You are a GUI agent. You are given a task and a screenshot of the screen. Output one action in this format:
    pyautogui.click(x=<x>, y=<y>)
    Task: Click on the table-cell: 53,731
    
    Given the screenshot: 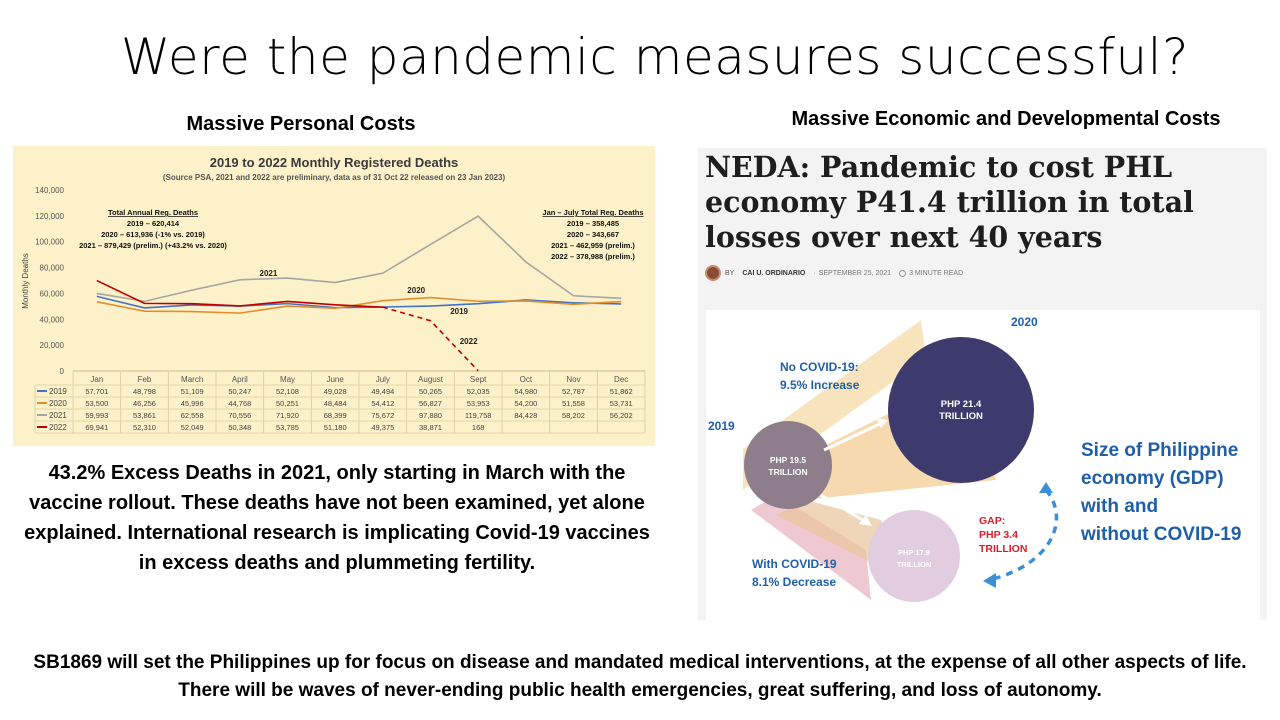 What is the action you would take?
    pyautogui.click(x=621, y=403)
    